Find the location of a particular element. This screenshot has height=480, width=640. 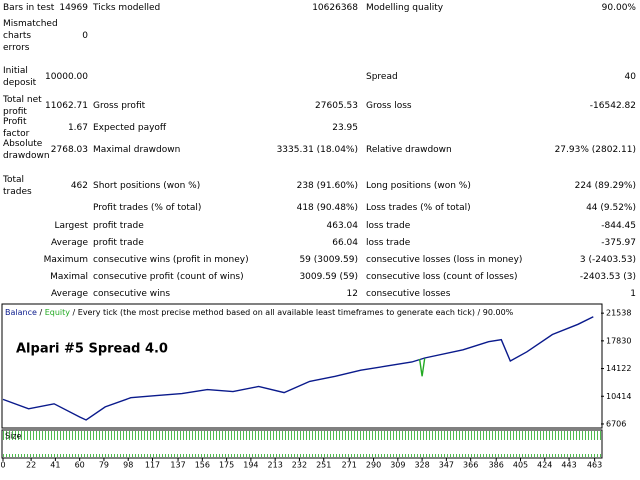

cell-value: 10000.00 is located at coordinates (66, 77).